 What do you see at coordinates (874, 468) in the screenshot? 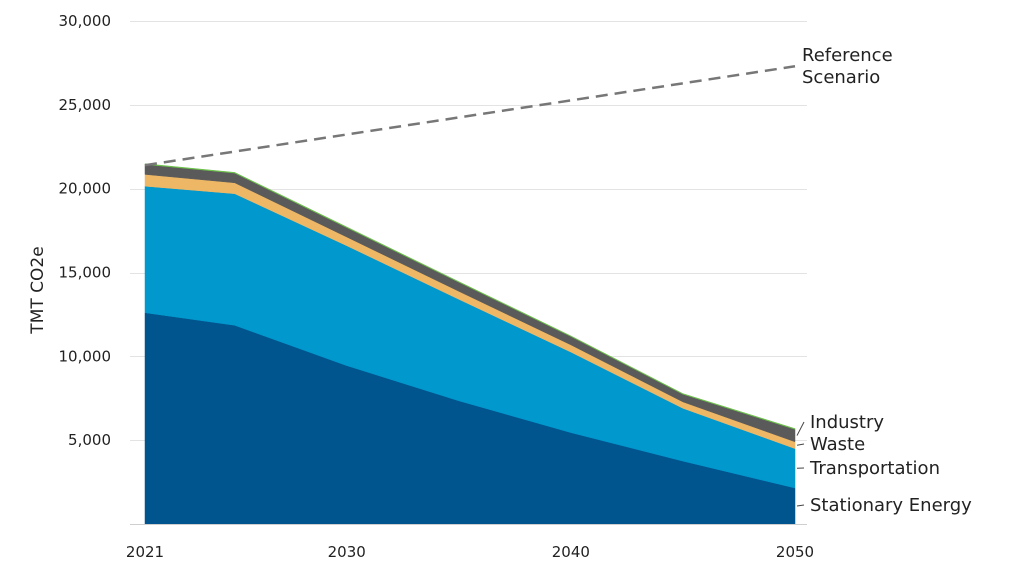
I see `transportation-label: Transportation` at bounding box center [874, 468].